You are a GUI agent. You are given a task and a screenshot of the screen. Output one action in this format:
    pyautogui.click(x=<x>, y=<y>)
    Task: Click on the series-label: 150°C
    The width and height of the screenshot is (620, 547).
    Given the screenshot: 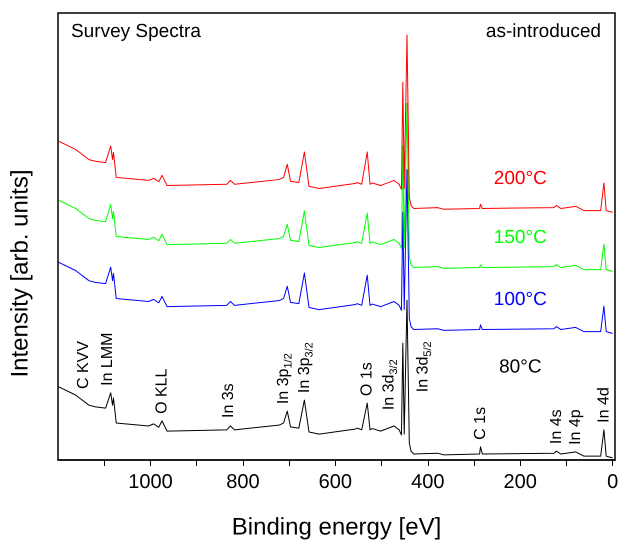 What is the action you would take?
    pyautogui.click(x=520, y=237)
    